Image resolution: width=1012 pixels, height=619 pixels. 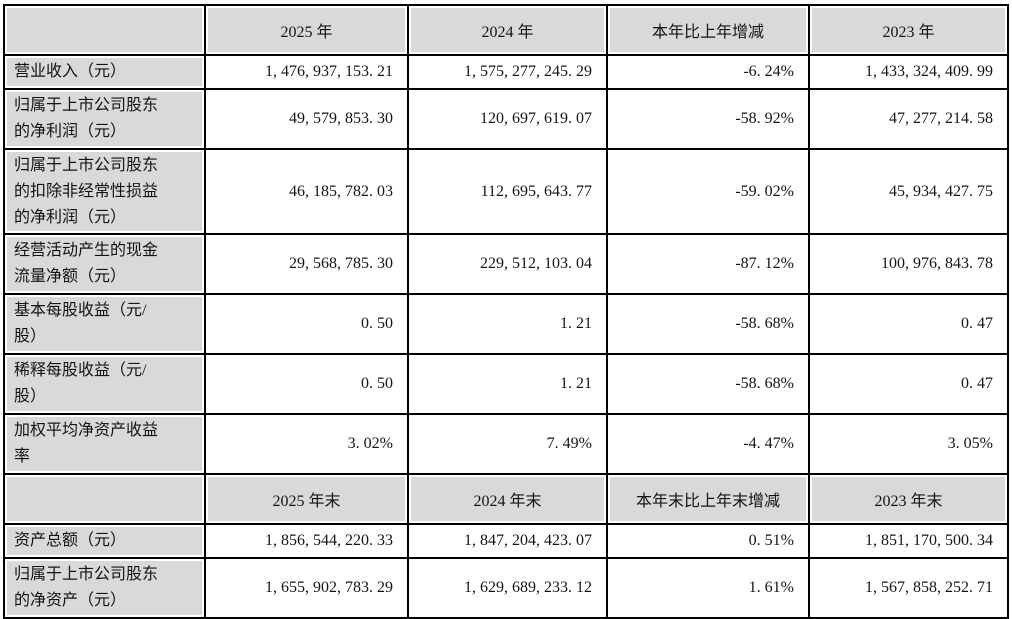 What do you see at coordinates (908, 540) in the screenshot?
I see `cell-value: 1, 851, 170, 500. 34` at bounding box center [908, 540].